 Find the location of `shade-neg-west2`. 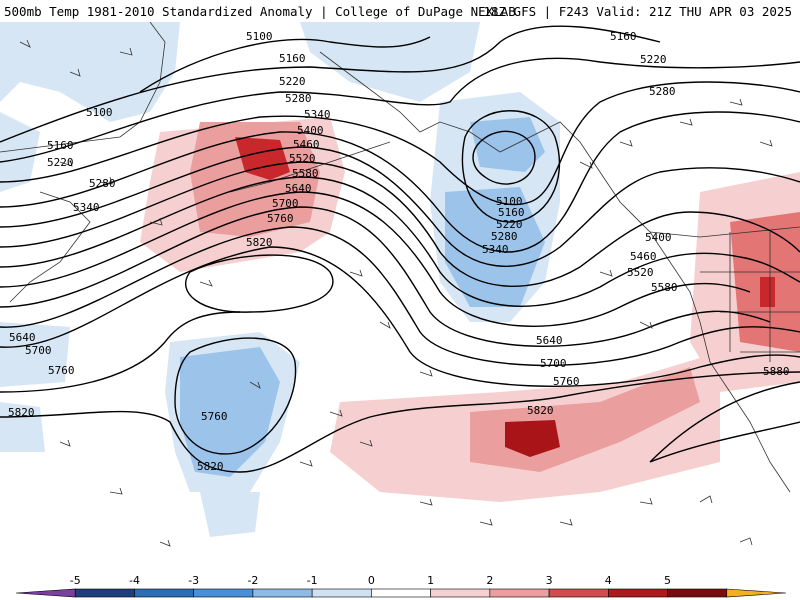

shade-neg-west2 is located at coordinates (22, 427).